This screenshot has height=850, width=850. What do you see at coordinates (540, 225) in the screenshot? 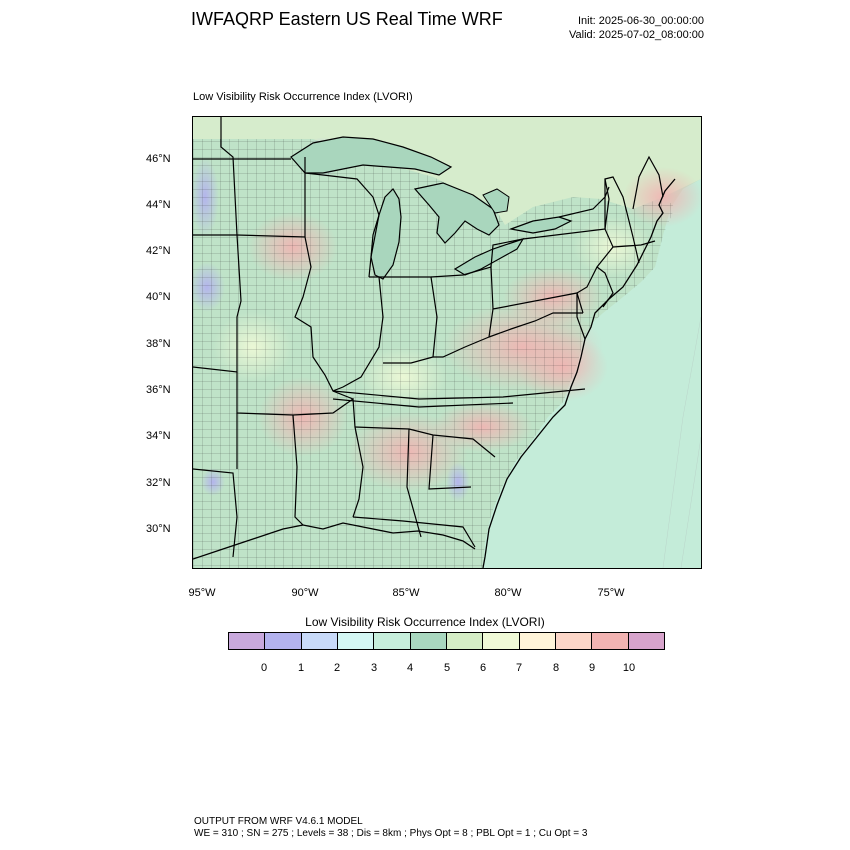
I see `lake-ontario` at bounding box center [540, 225].